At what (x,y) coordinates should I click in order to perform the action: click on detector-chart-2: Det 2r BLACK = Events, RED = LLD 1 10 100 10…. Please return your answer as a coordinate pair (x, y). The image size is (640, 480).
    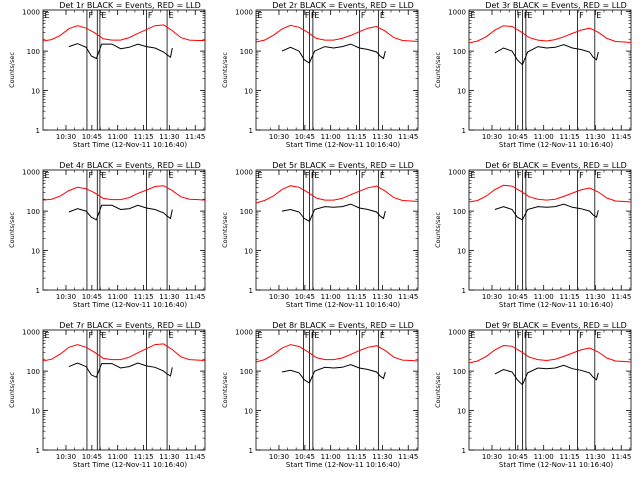
    Looking at the image, I should click on (320, 75).